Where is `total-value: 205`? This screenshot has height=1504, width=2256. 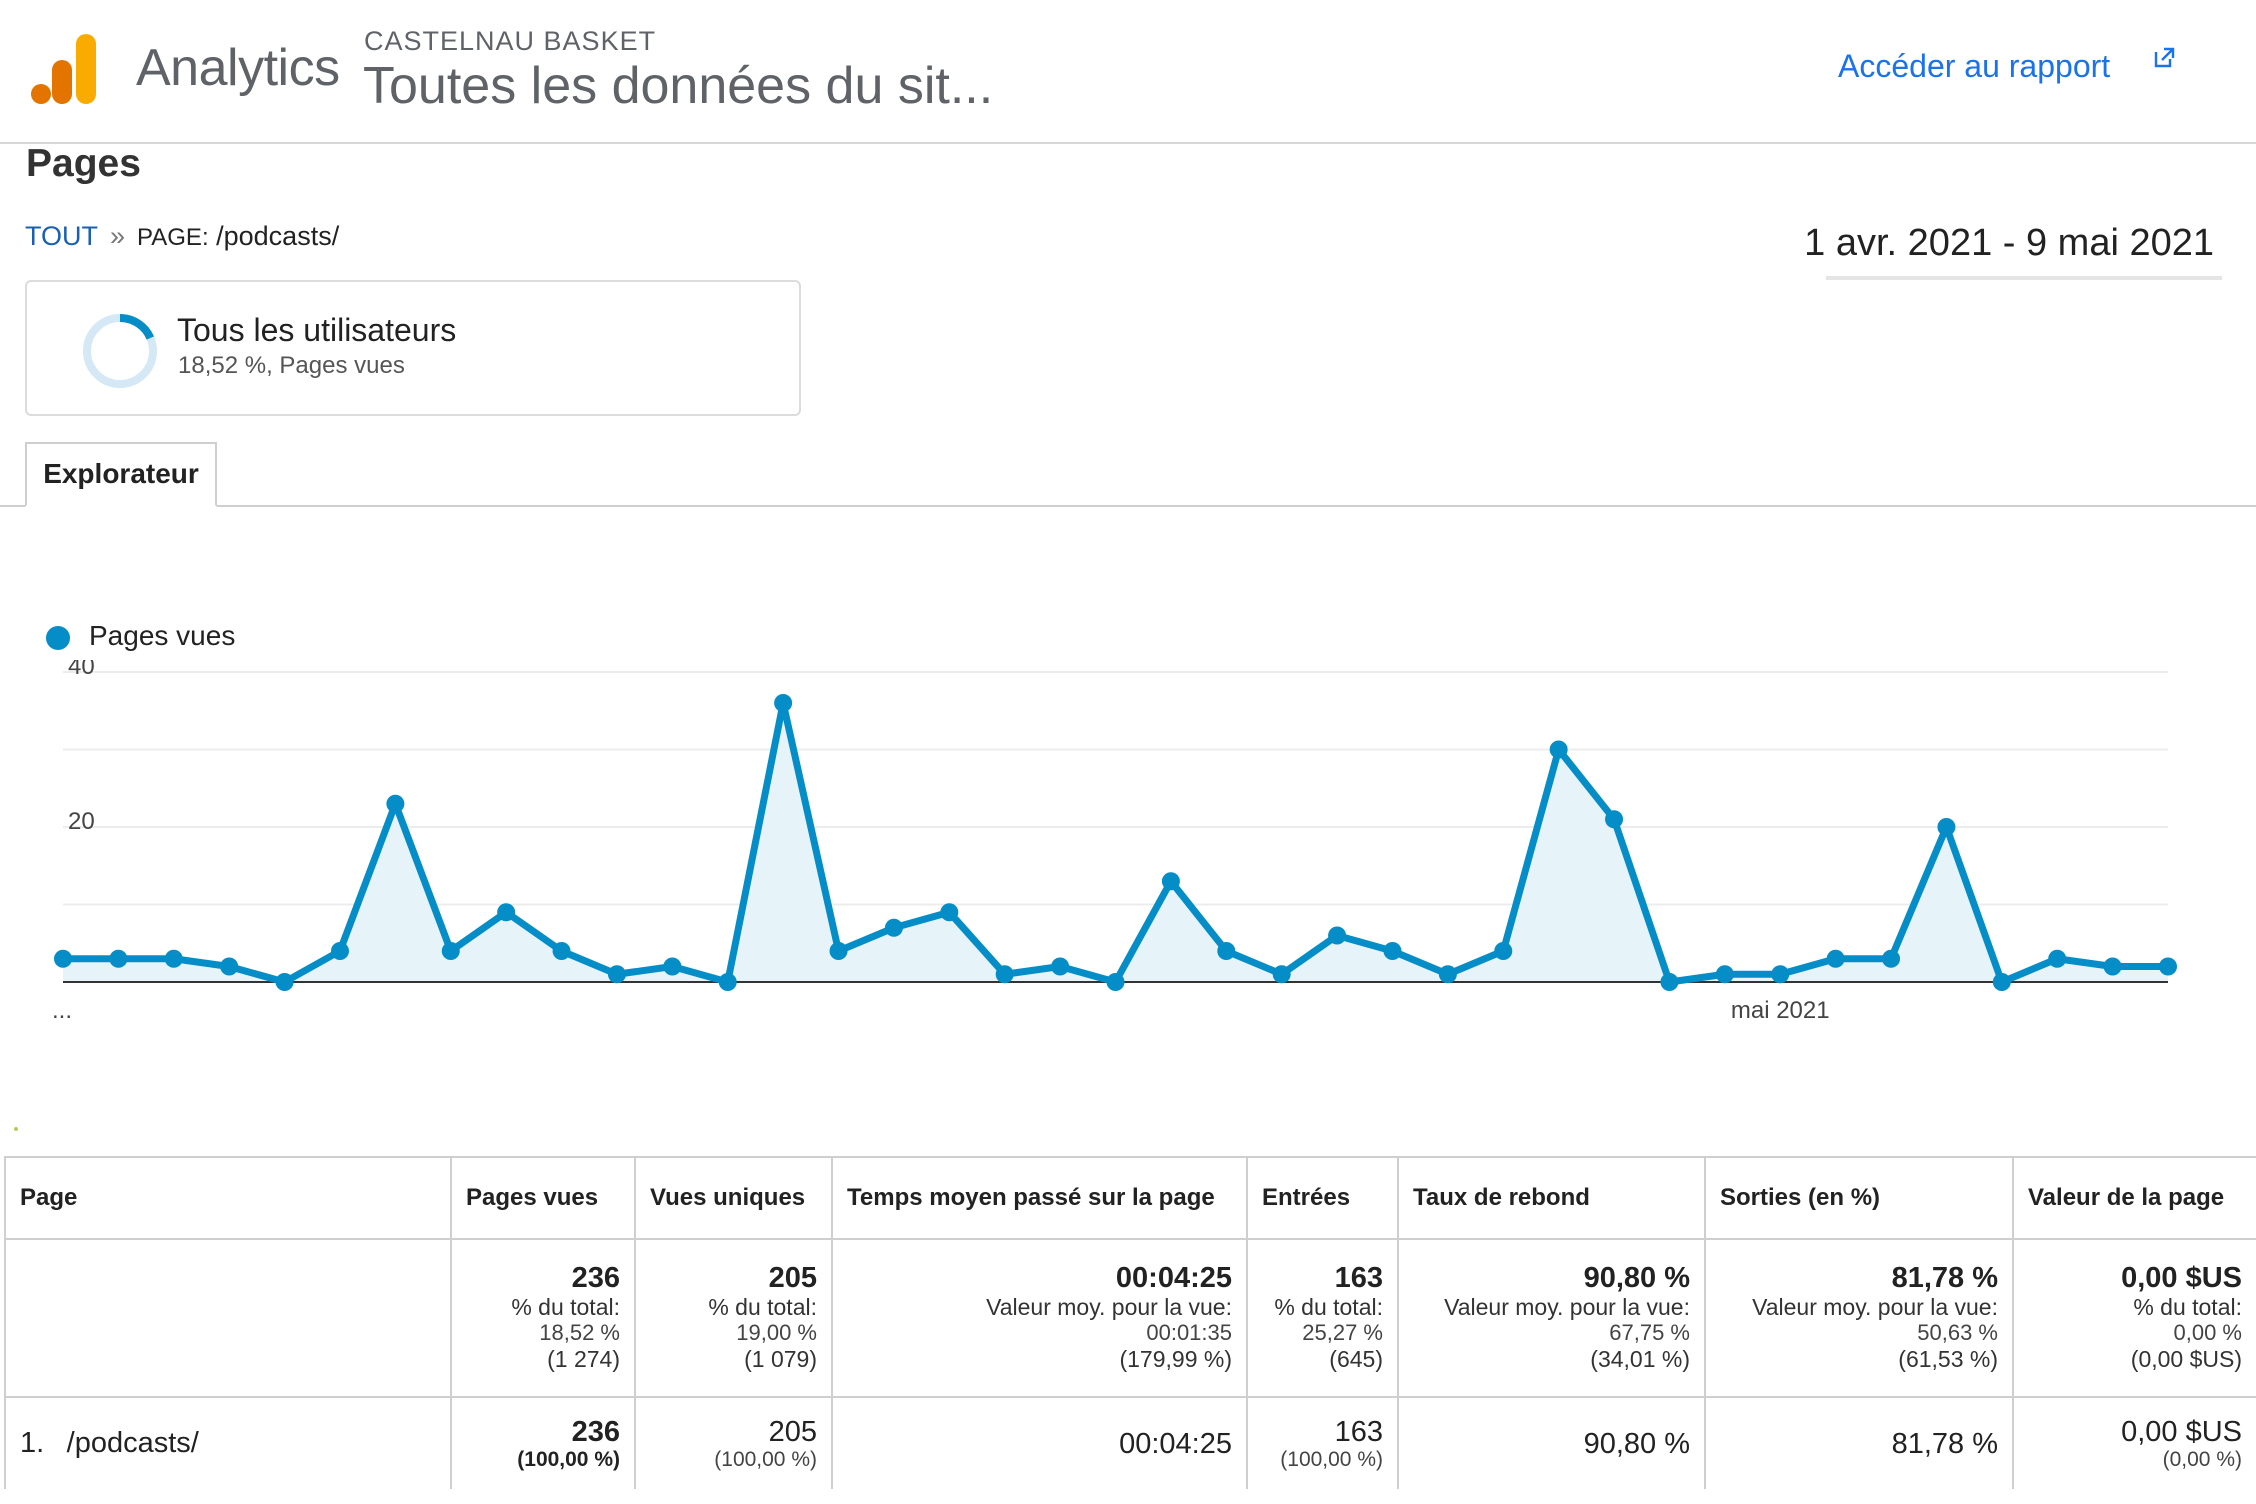
total-value: 205 is located at coordinates (792, 1278).